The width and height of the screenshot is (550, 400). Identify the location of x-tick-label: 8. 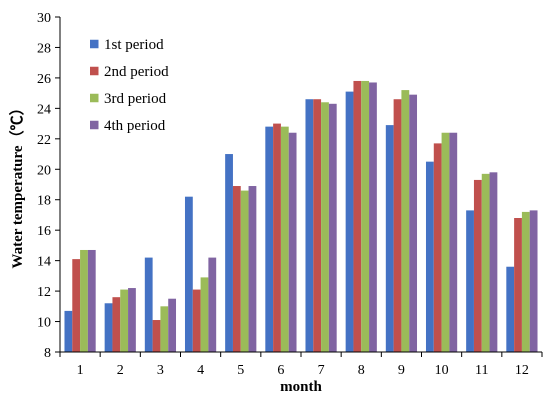
(361, 370).